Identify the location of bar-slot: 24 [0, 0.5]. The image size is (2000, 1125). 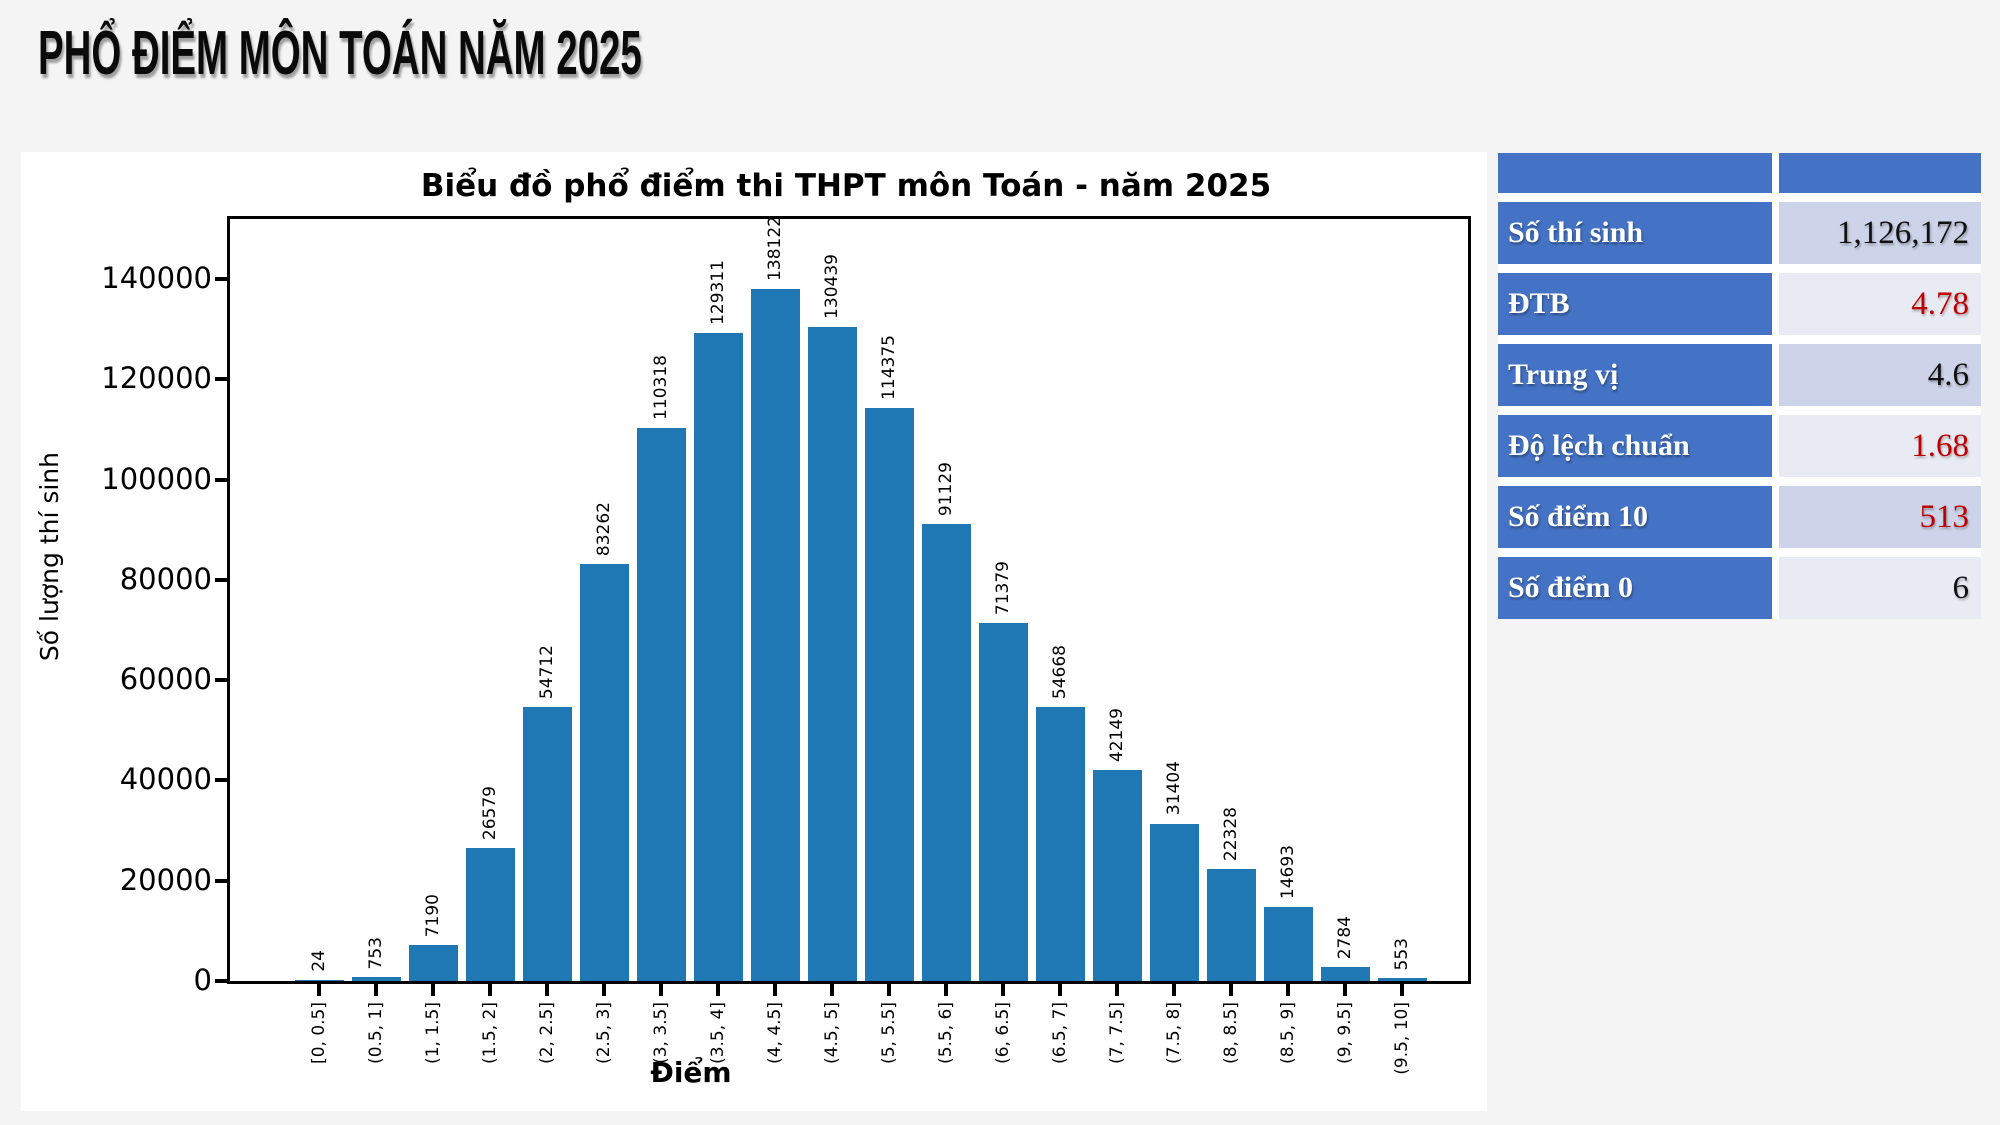
(319, 641).